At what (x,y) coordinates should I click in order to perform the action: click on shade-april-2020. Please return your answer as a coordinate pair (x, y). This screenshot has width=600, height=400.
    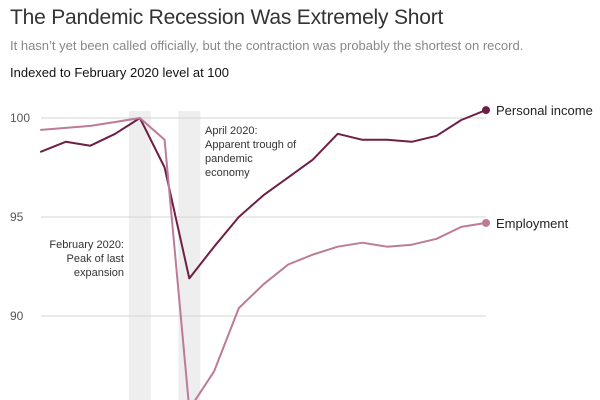
    Looking at the image, I should click on (189, 255).